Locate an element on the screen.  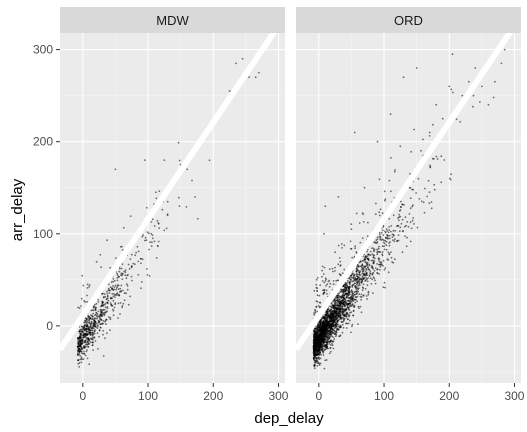
y-tick-label: 0 is located at coordinates (49, 326).